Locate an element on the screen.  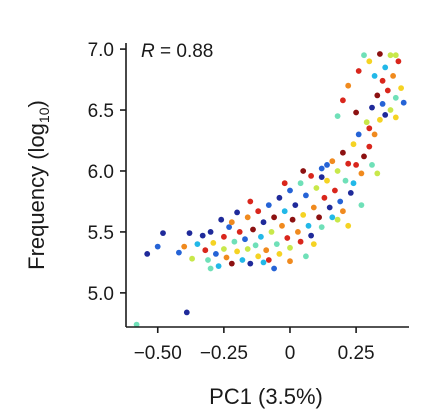
x-ticks-layer: −0.50 −0.25 0 0.25 is located at coordinates (254, 345).